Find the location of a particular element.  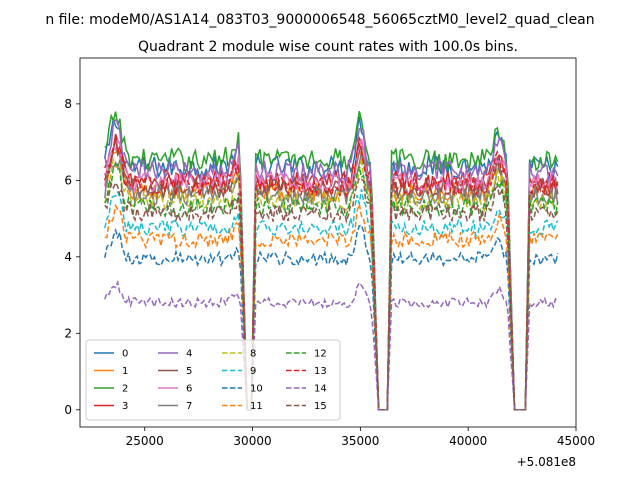

x-tick-label: 30000 is located at coordinates (252, 441).